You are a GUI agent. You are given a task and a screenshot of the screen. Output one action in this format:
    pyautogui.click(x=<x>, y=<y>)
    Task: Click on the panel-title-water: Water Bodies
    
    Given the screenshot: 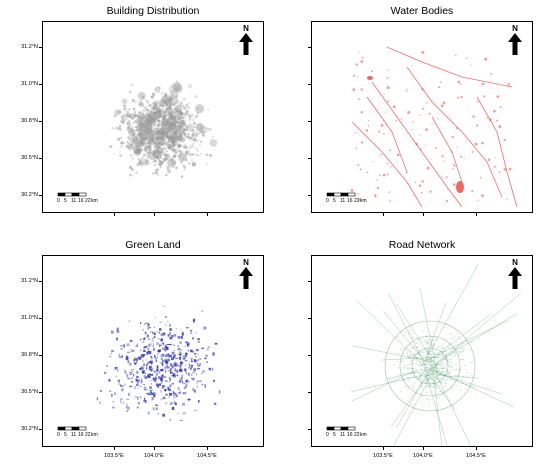 What is the action you would take?
    pyautogui.click(x=422, y=11)
    